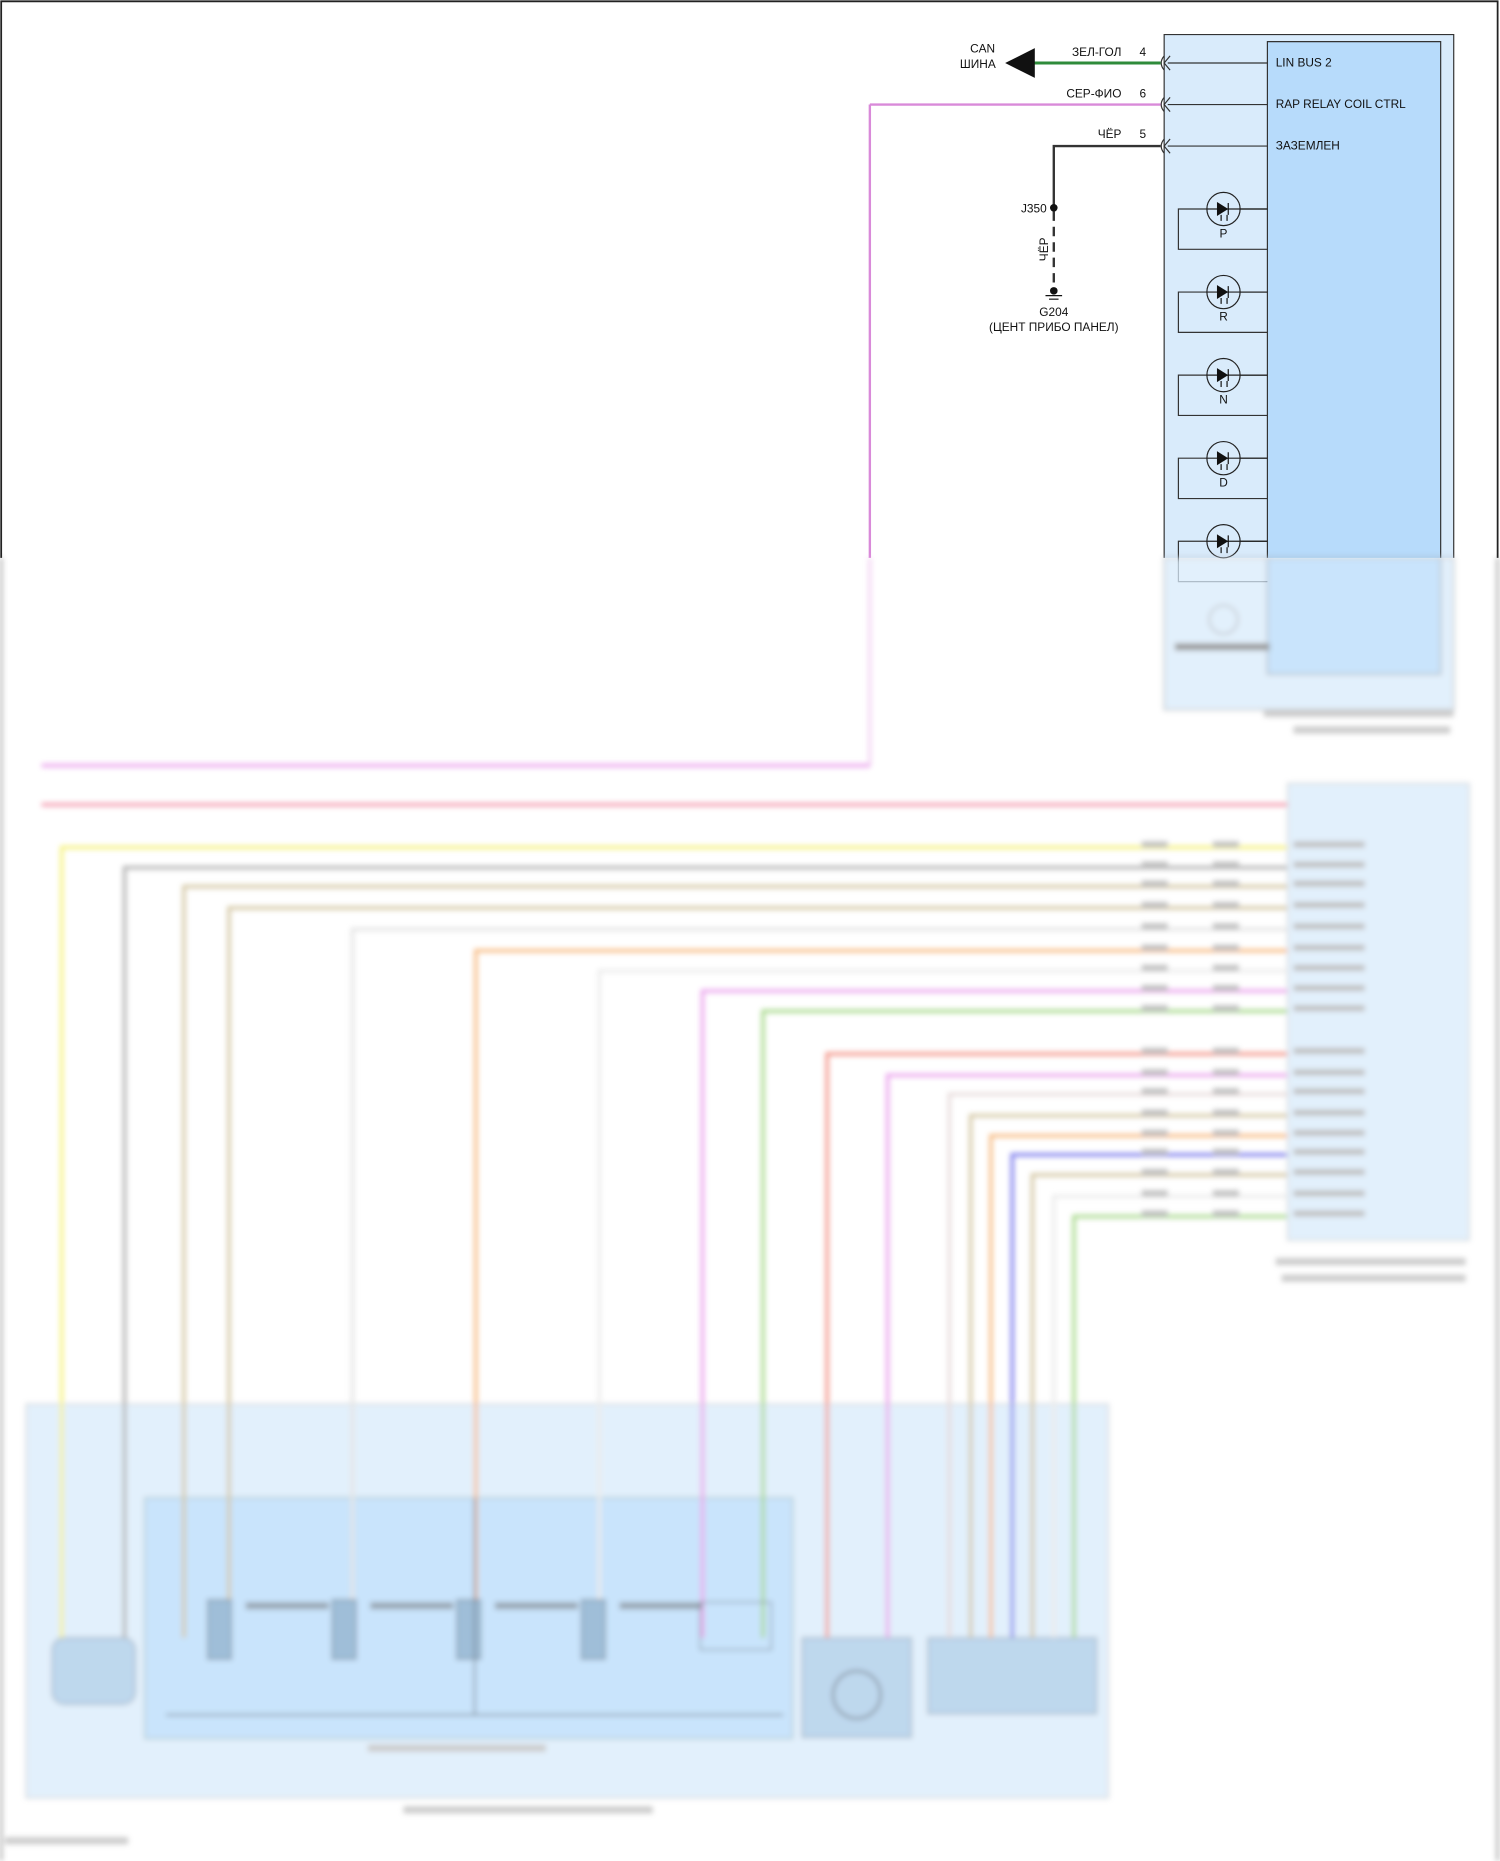 Image resolution: width=1500 pixels, height=1861 pixels. Describe the element at coordinates (1054, 327) in the screenshot. I see `ground-location: (ЦЕНТ ПРИБО ПАНЕЛ)` at that location.